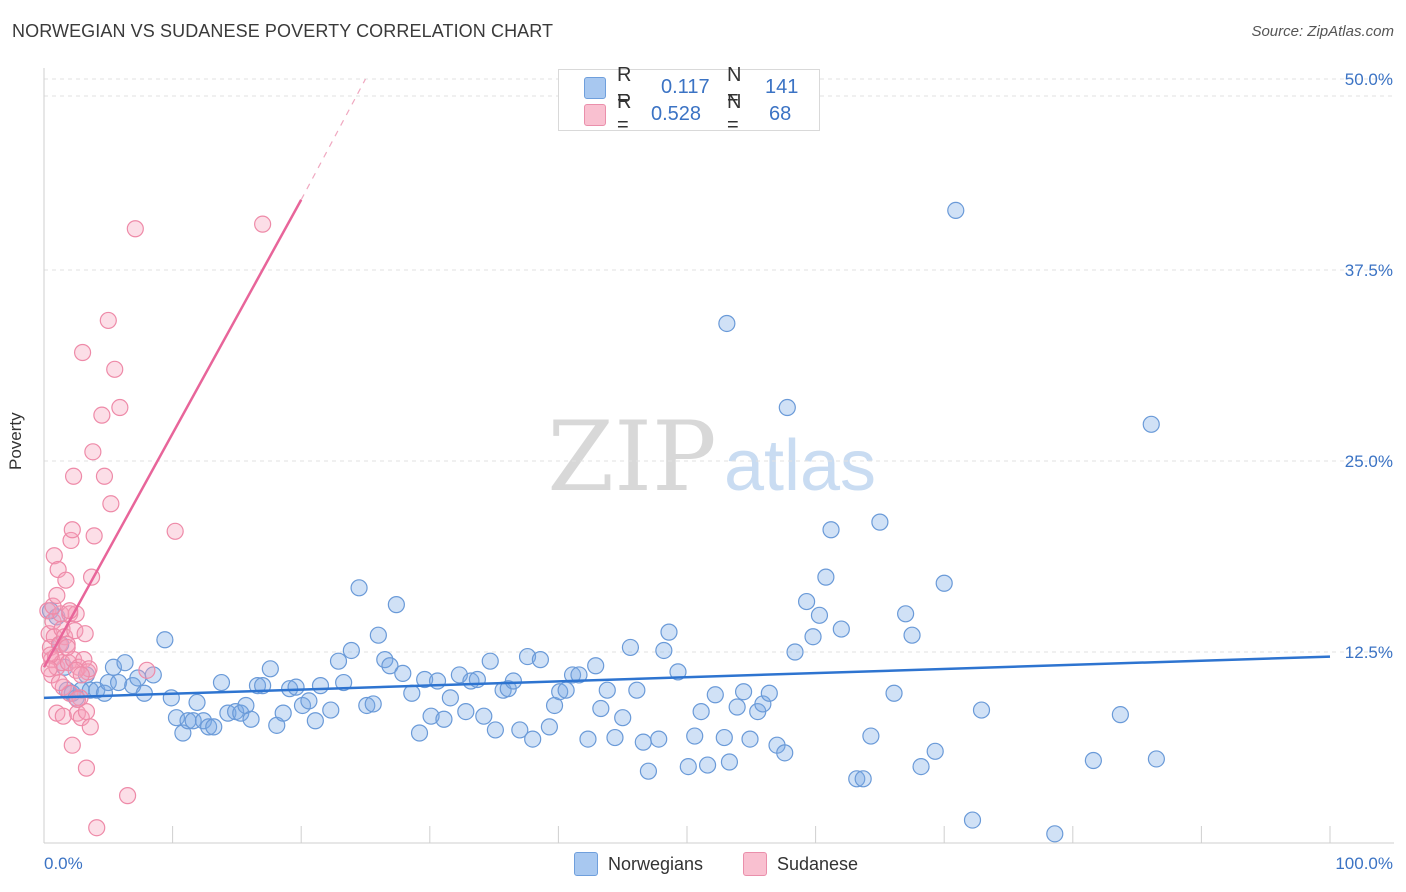 The width and height of the screenshot is (1406, 892). Describe the element at coordinates (624, 113) in the screenshot. I see `legend-r-label: R =` at that location.